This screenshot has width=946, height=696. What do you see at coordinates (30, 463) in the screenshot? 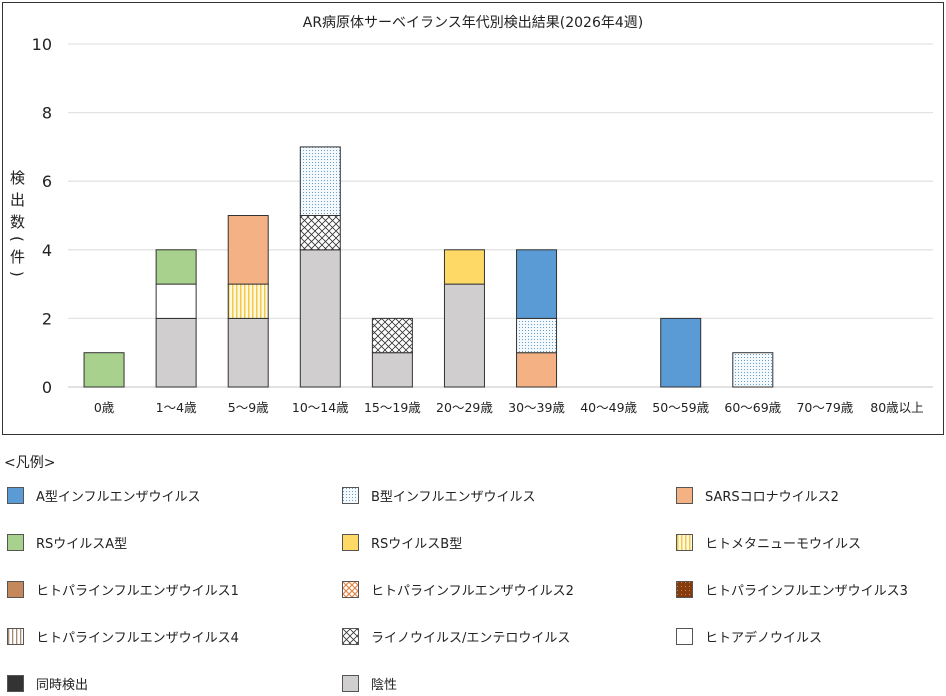
I see `legend-title: <凡例>` at bounding box center [30, 463].